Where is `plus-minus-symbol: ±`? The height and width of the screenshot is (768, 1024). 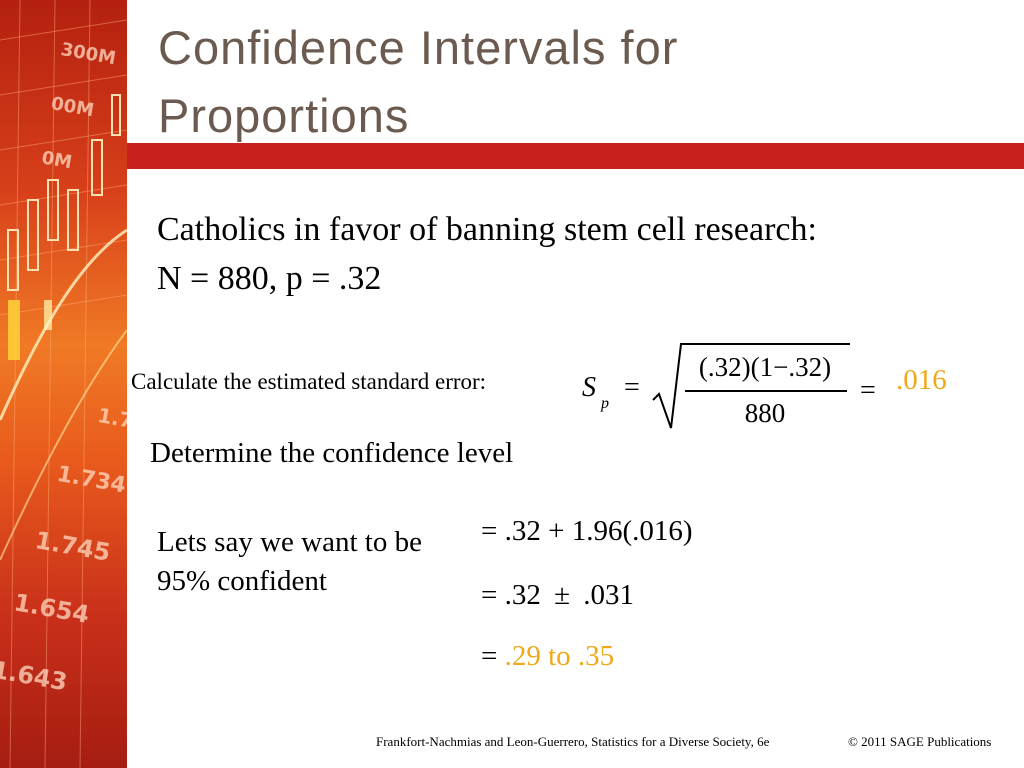
plus-minus-symbol: ± is located at coordinates (562, 595).